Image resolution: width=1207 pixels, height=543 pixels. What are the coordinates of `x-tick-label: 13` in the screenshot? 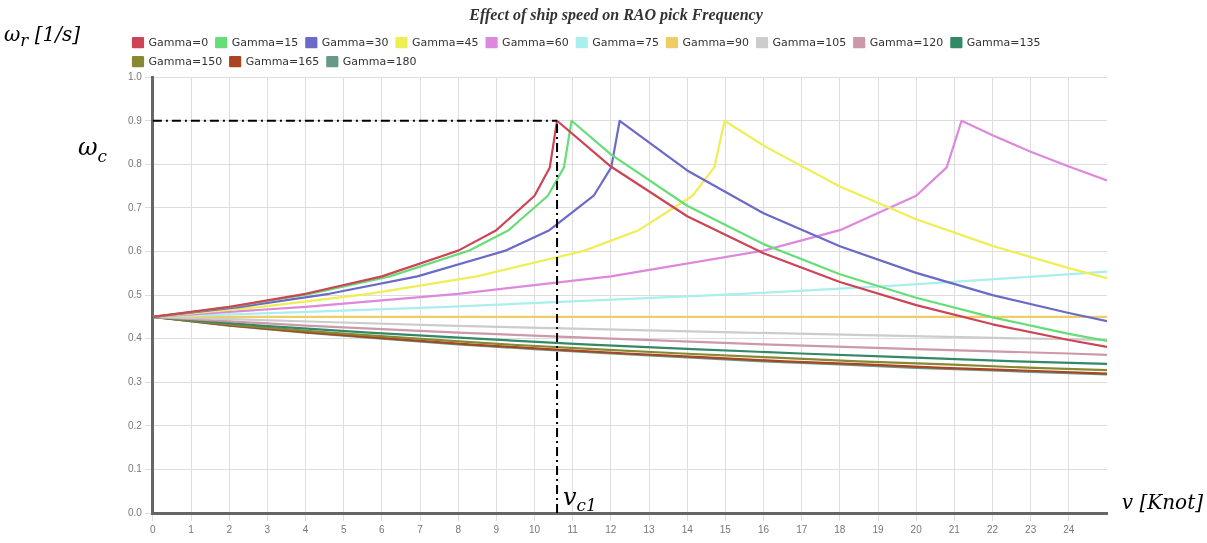 It's located at (649, 529).